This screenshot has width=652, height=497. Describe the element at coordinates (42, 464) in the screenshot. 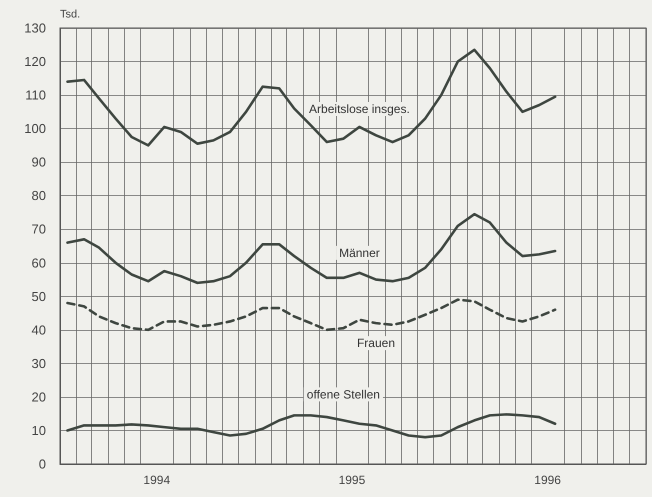

I see `y-tick-label: 0` at that location.